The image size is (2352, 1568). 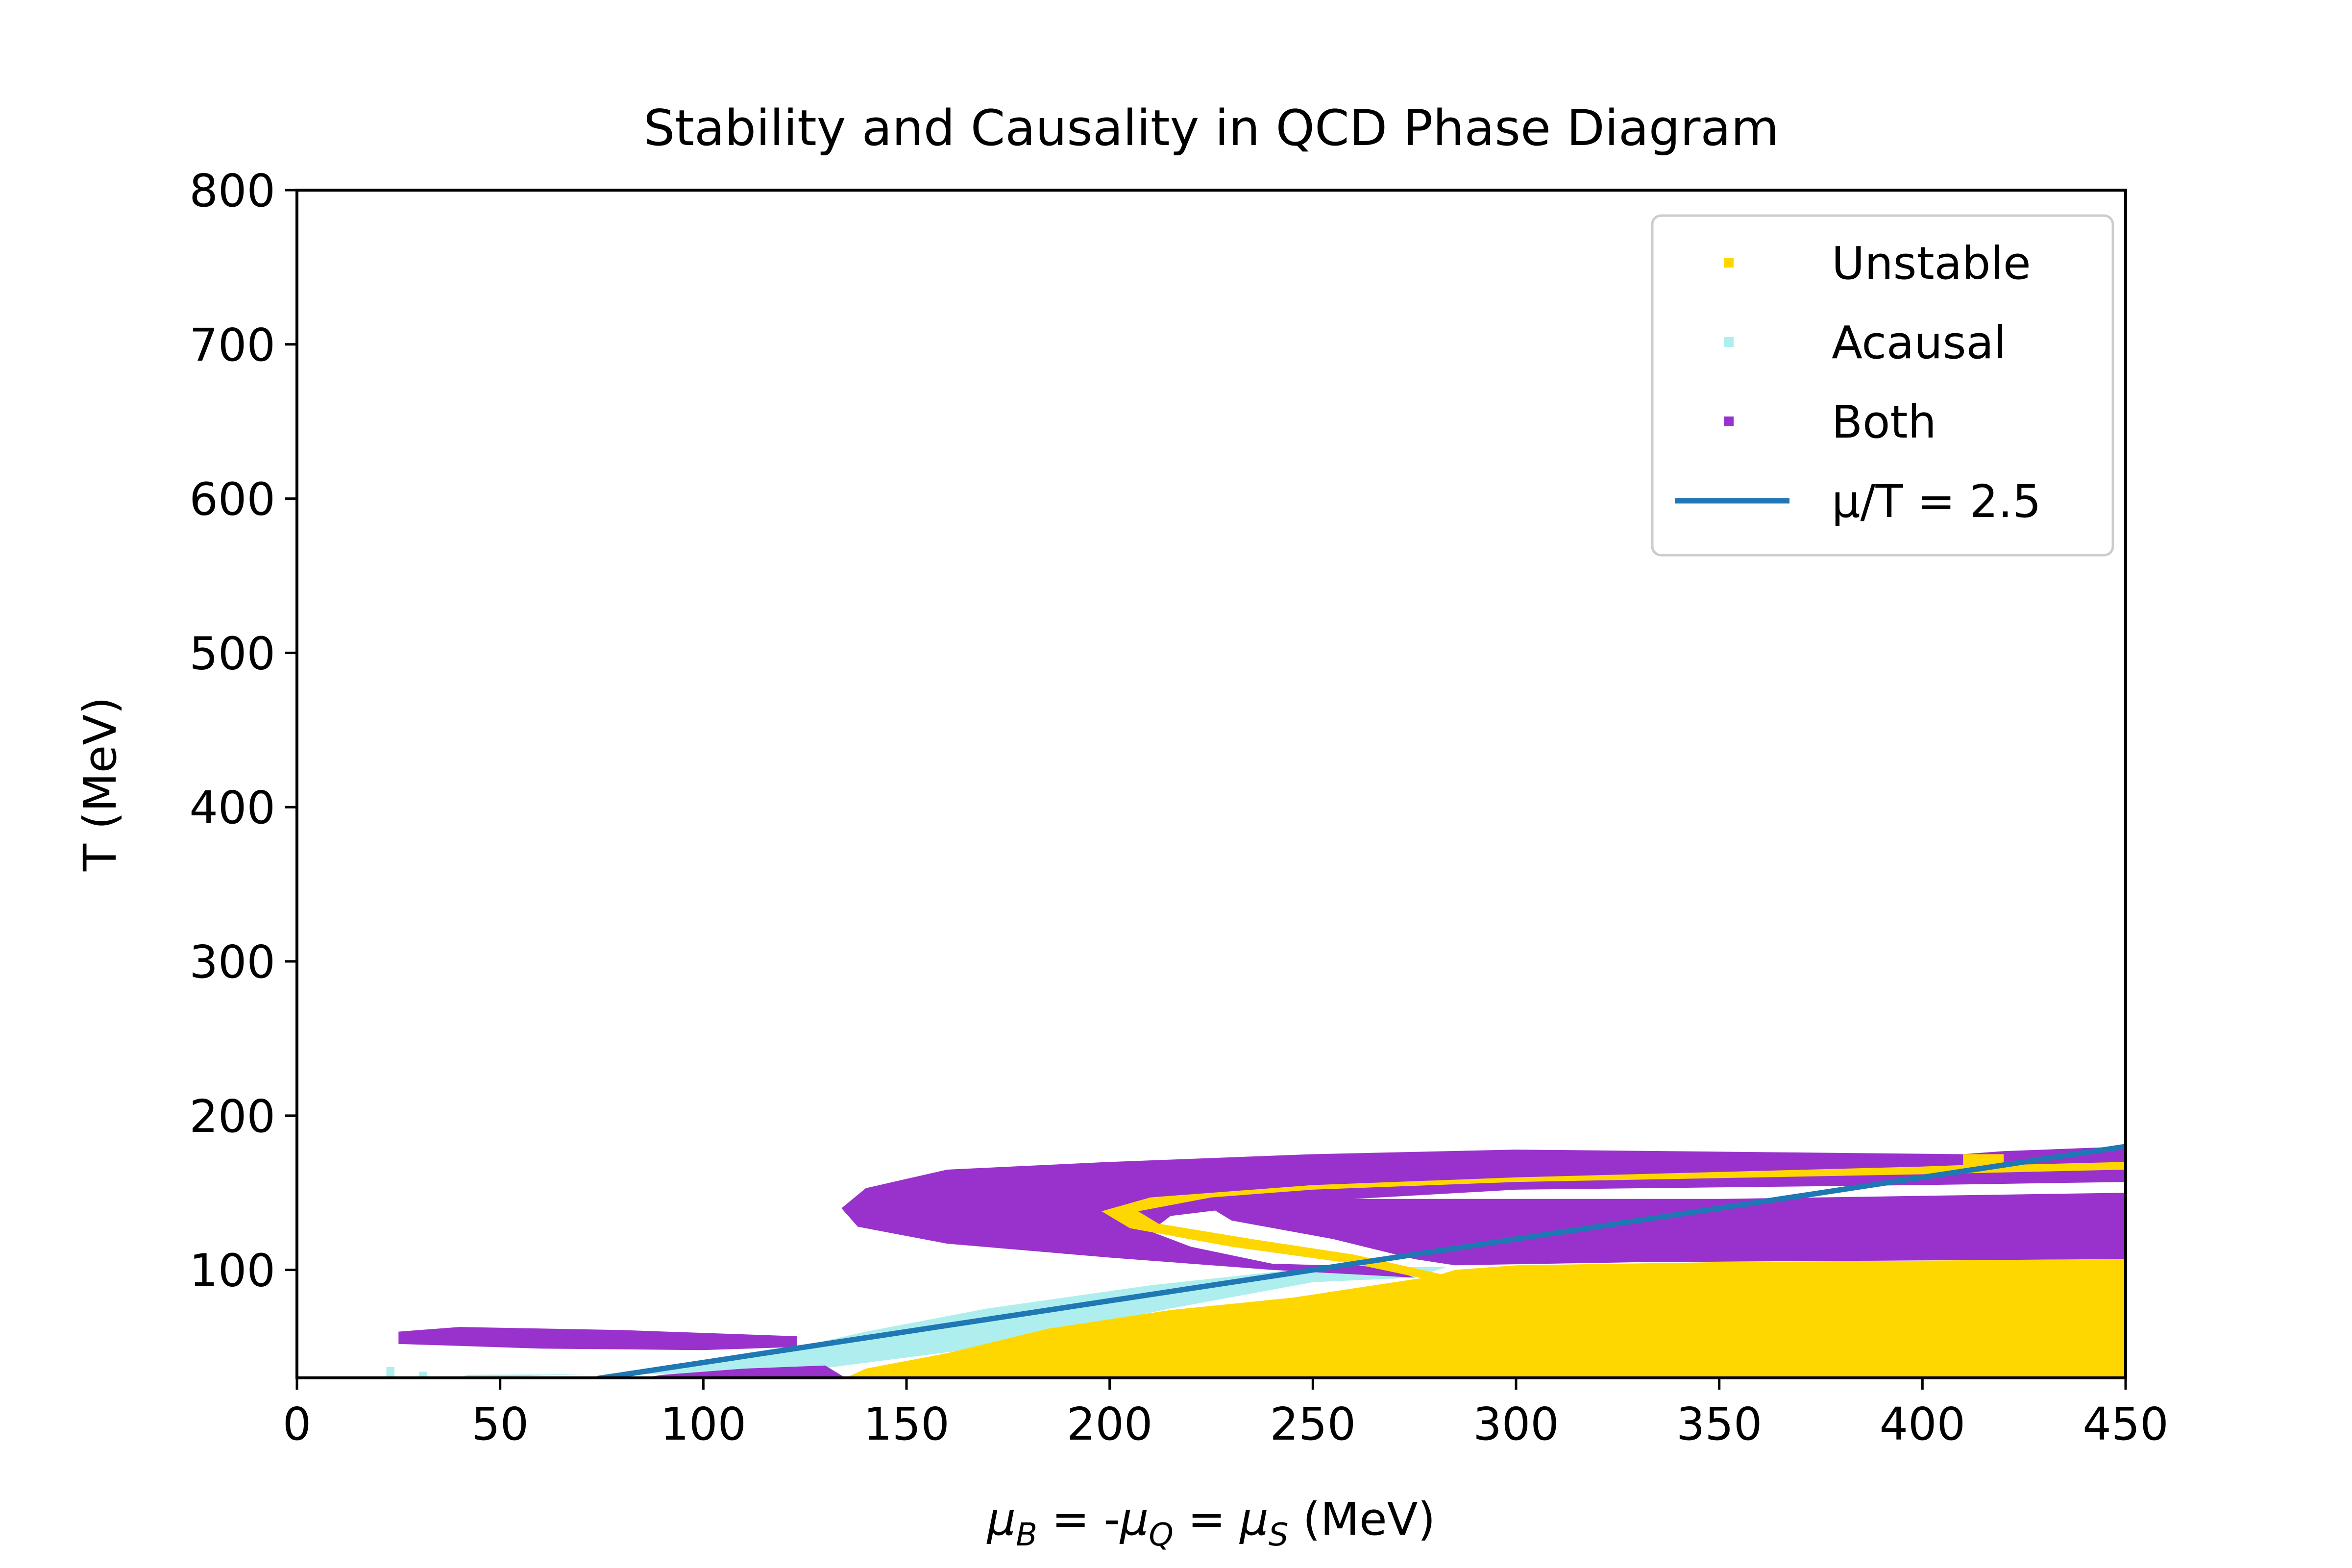 I want to click on x-label-part: =, so click(x=1207, y=1519).